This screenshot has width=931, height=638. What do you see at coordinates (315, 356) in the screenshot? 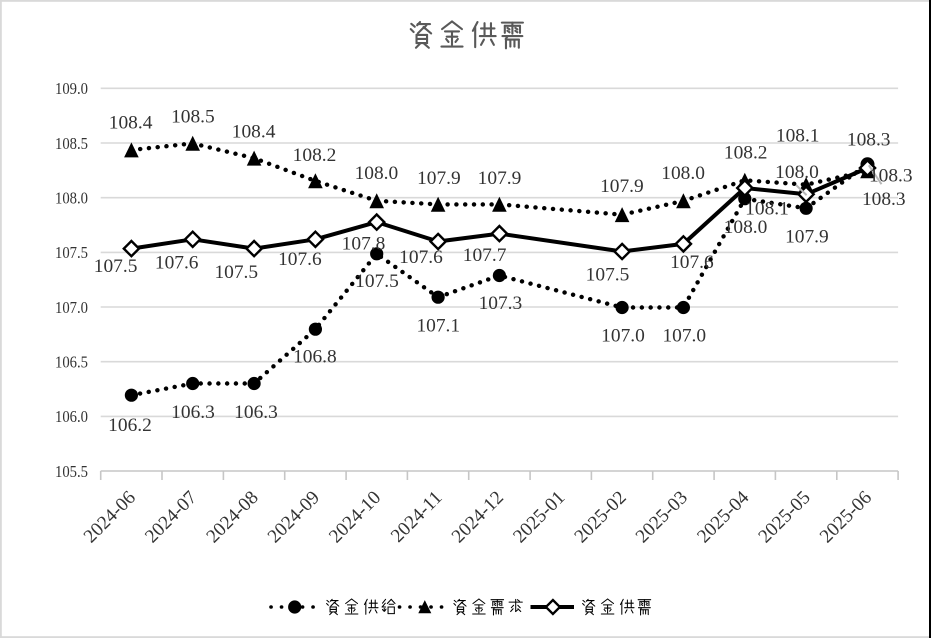
I see `svg-text: 106.8` at bounding box center [315, 356].